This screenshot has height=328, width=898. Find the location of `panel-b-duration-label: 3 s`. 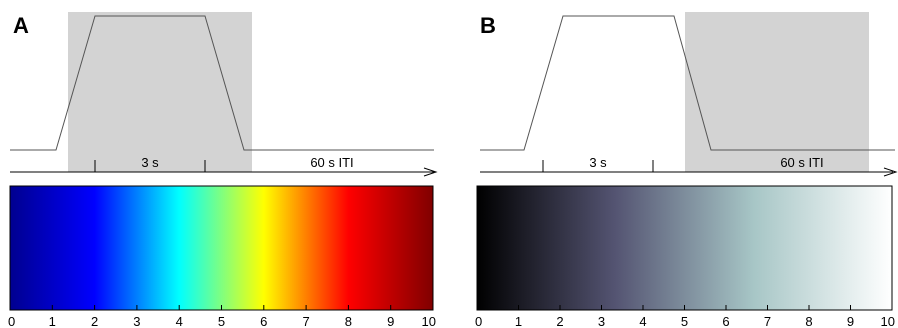

panel-b-duration-label: 3 s is located at coordinates (598, 162).